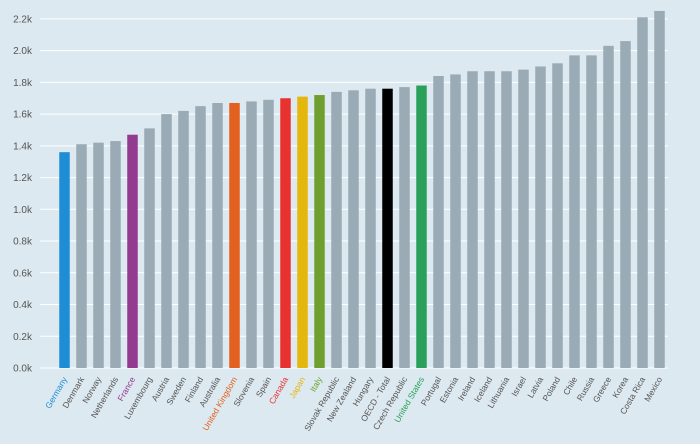 This screenshot has width=700, height=444. What do you see at coordinates (149, 248) in the screenshot?
I see `bar-luxembourg` at bounding box center [149, 248].